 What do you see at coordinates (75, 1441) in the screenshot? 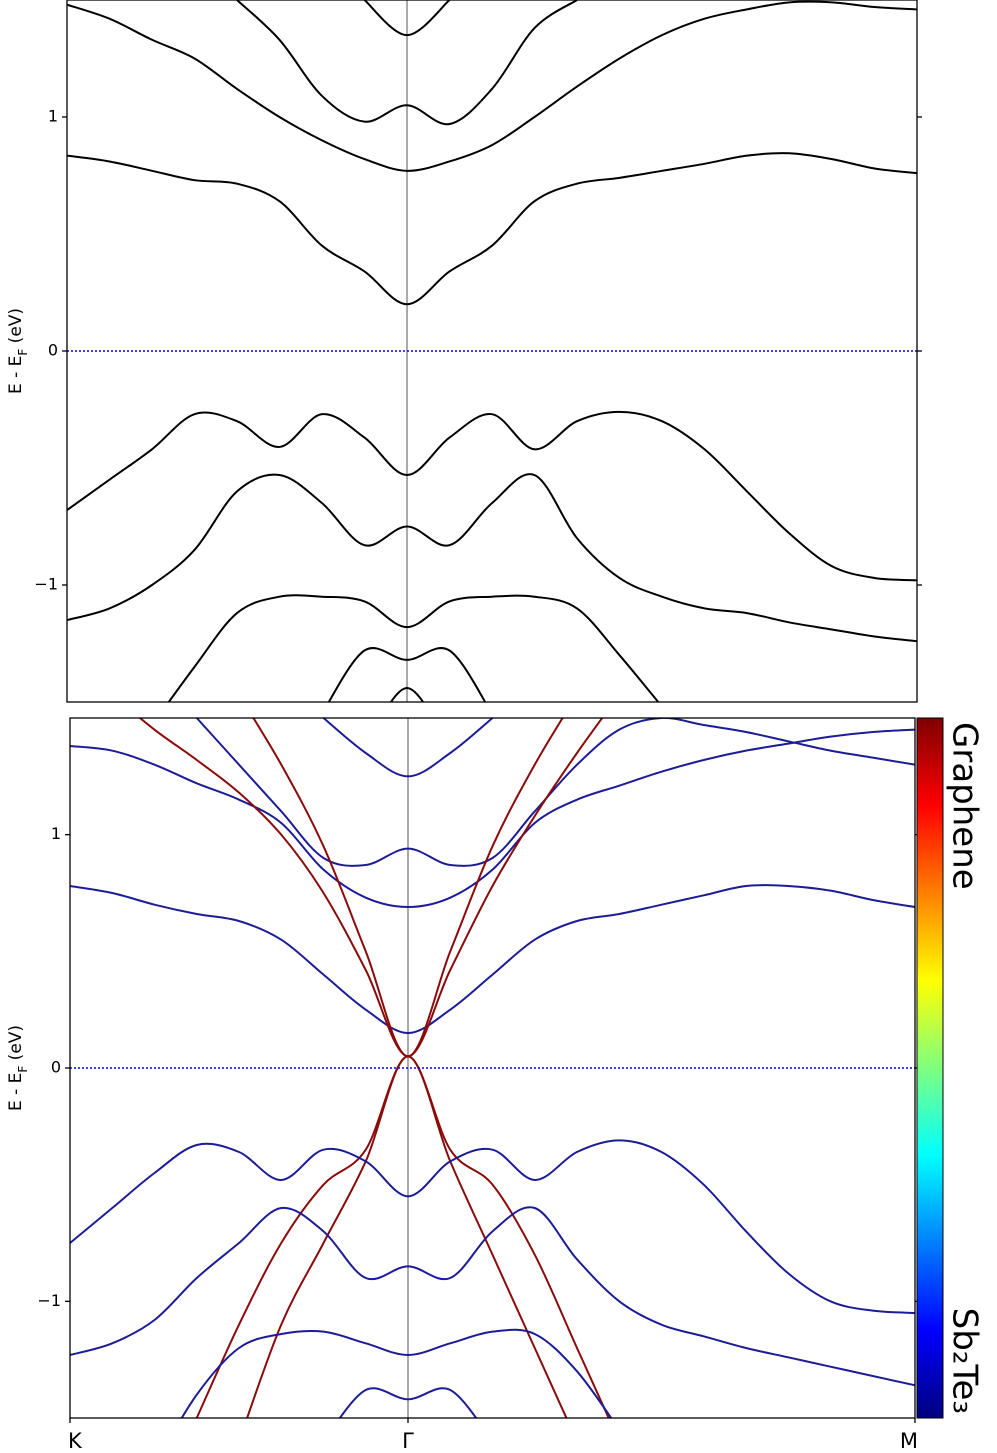
I see `x-tick-label: K` at bounding box center [75, 1441].